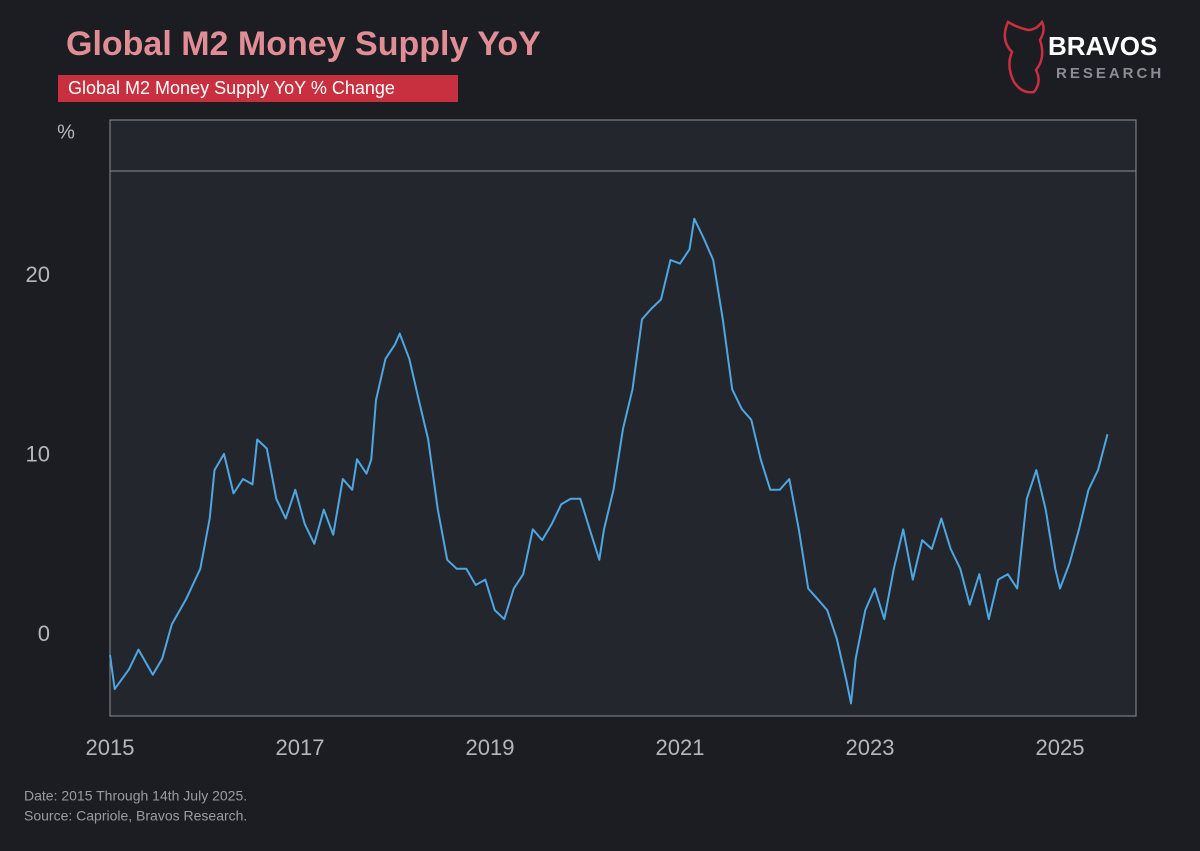  Describe the element at coordinates (1102, 46) in the screenshot. I see `logo-name: BRAVOS` at that location.